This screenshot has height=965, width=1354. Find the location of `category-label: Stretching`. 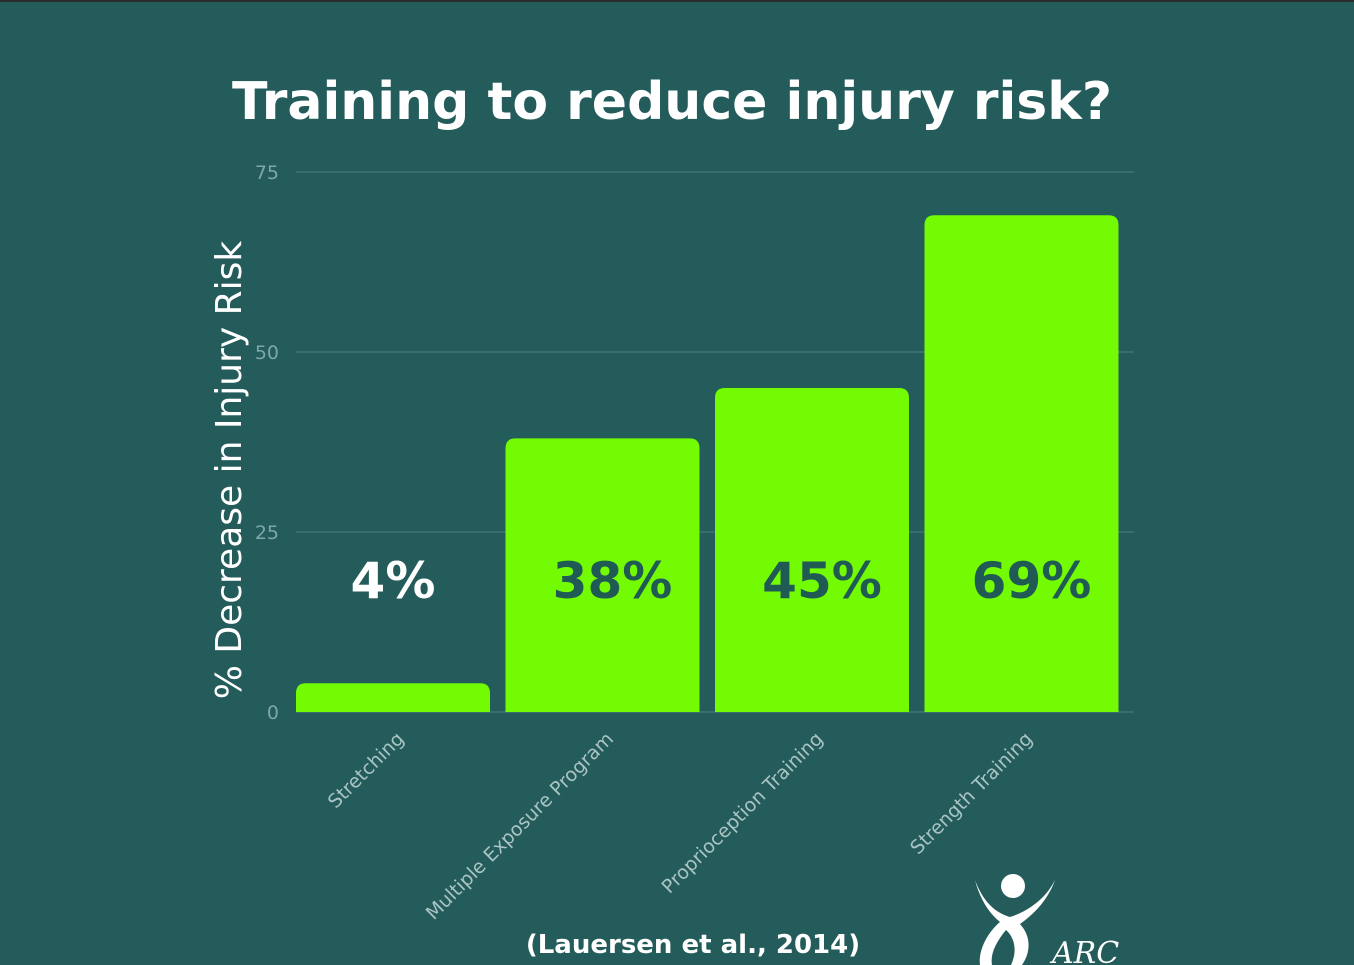

category-label: Stretching is located at coordinates (366, 770).